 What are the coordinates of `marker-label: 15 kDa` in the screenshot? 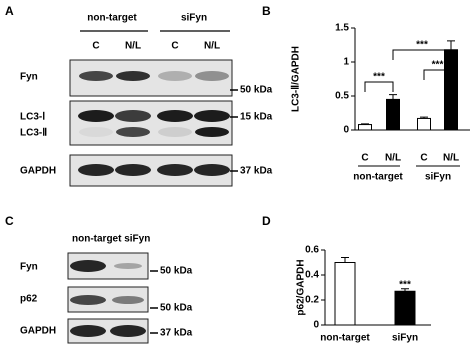 It's located at (256, 117).